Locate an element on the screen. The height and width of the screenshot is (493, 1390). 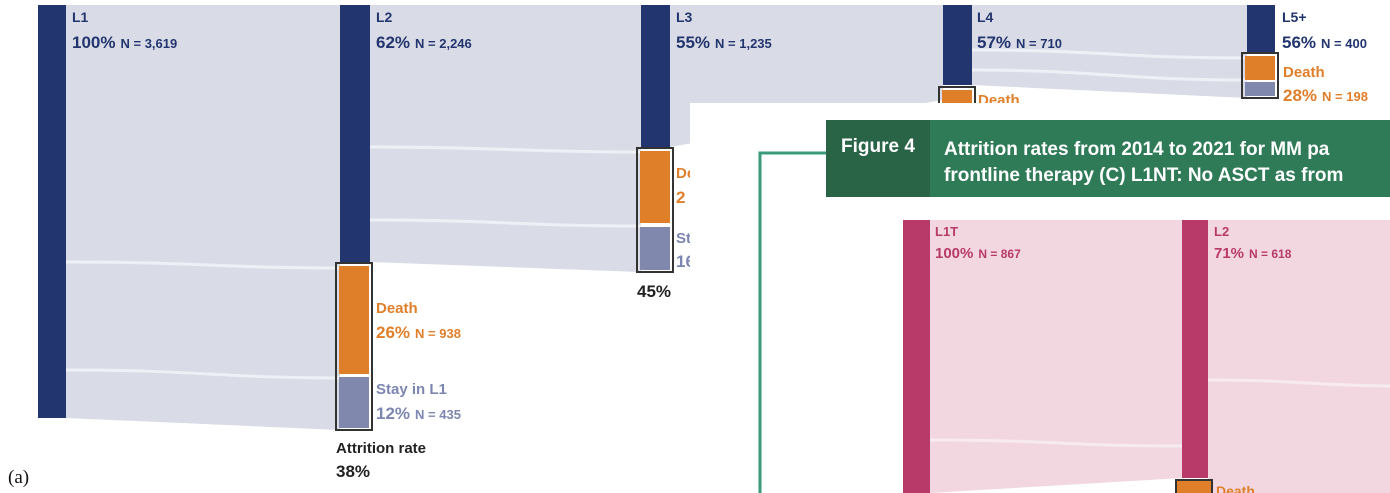
death-stat: 26% N = 938 is located at coordinates (418, 332).